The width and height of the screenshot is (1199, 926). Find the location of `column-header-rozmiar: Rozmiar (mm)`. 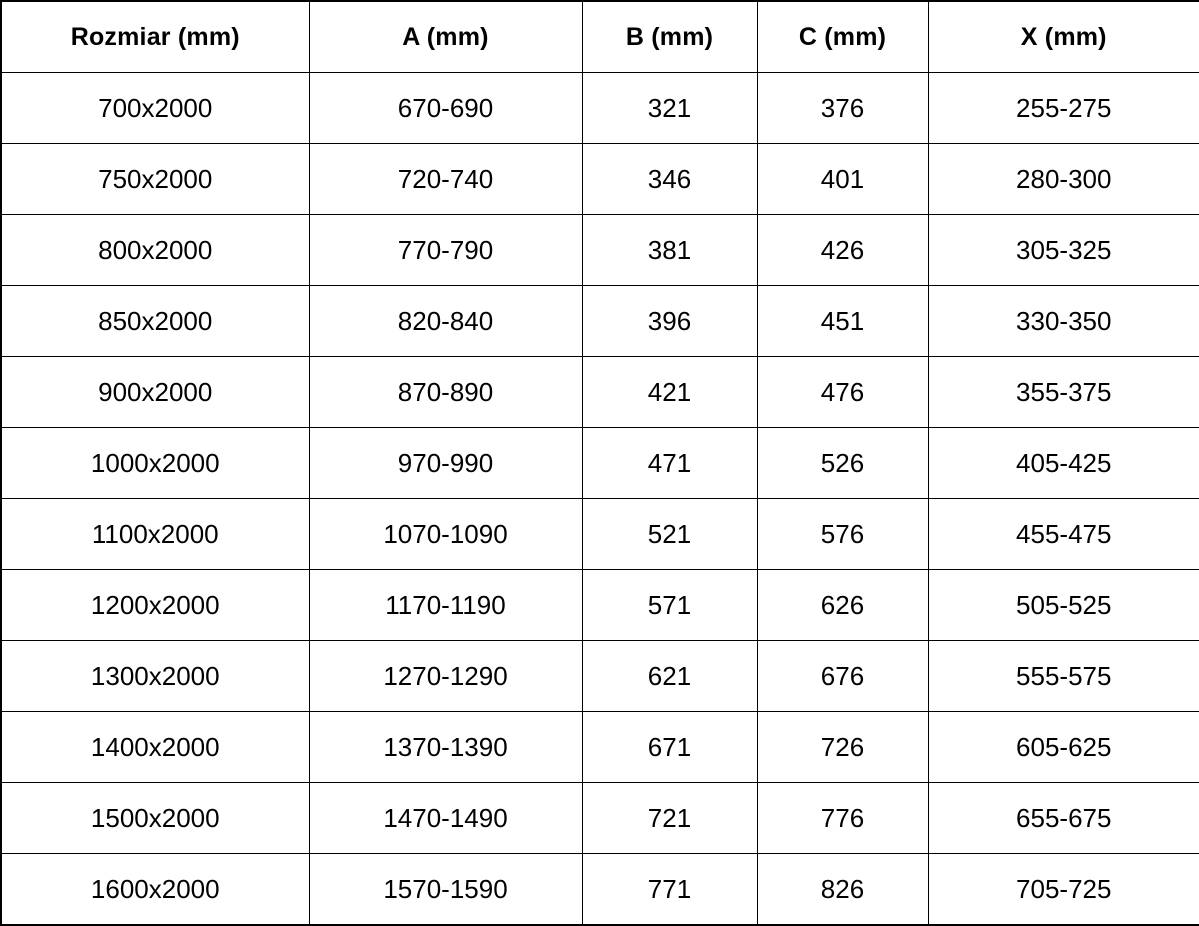

column-header-rozmiar: Rozmiar (mm) is located at coordinates (155, 36).